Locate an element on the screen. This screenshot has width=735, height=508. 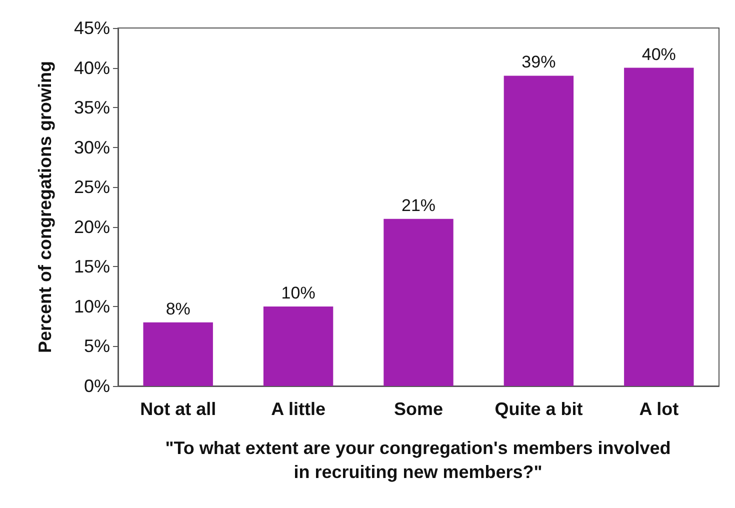
x-tick-label: A little is located at coordinates (298, 409).